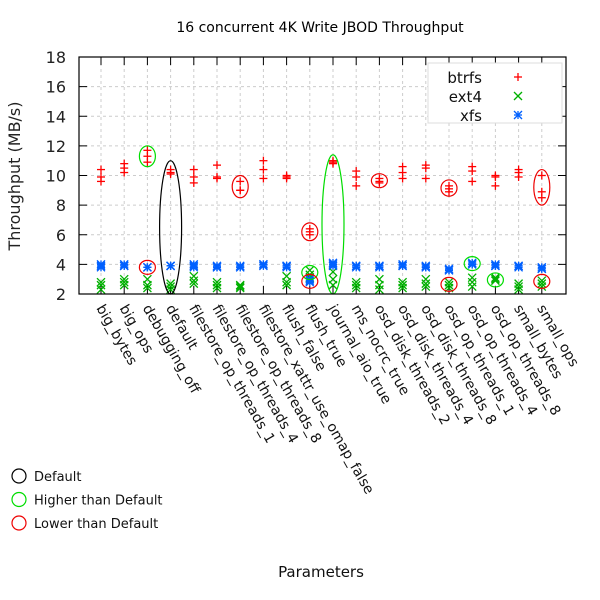 This screenshot has width=600, height=600. Describe the element at coordinates (495, 93) in the screenshot. I see `legend-box` at that location.